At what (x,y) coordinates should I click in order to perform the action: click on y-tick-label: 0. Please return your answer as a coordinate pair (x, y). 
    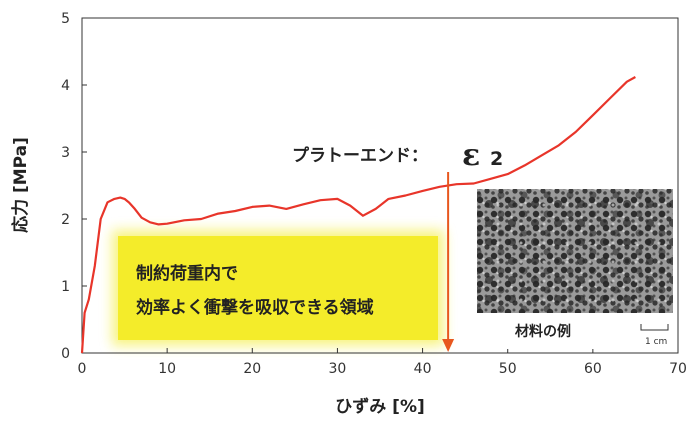
    Looking at the image, I should click on (65, 354).